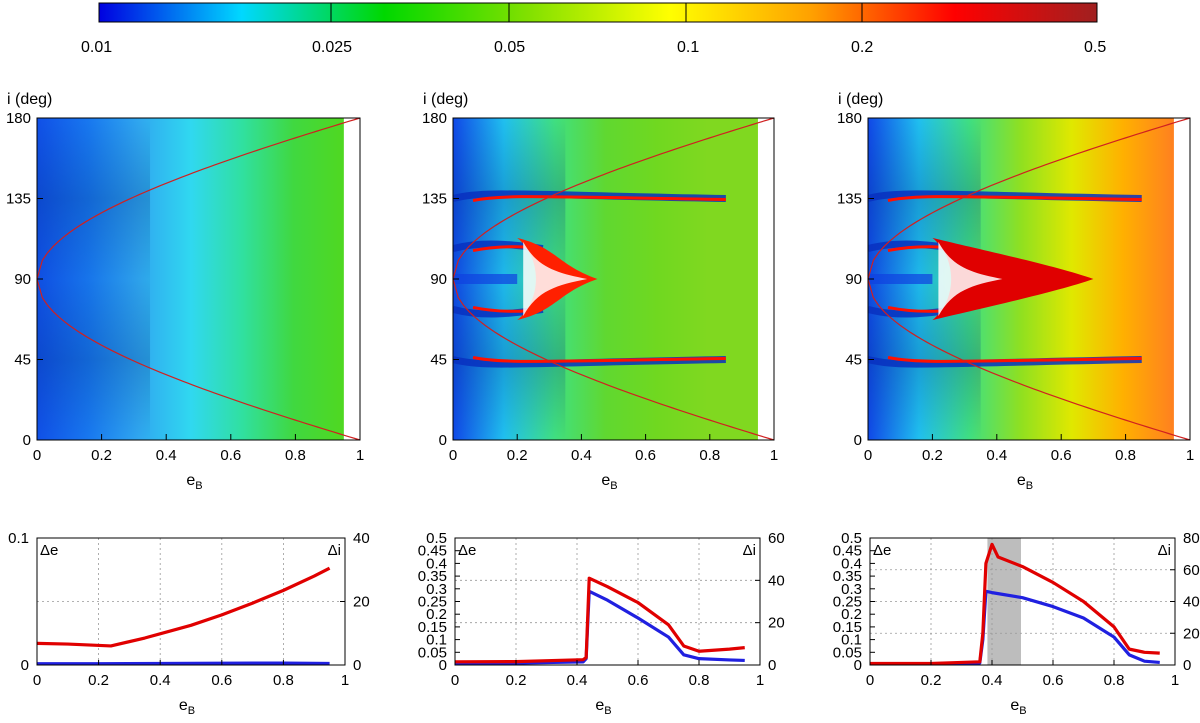  What do you see at coordinates (688, 47) in the screenshot?
I see `colorbar-label-3: 0.1` at bounding box center [688, 47].